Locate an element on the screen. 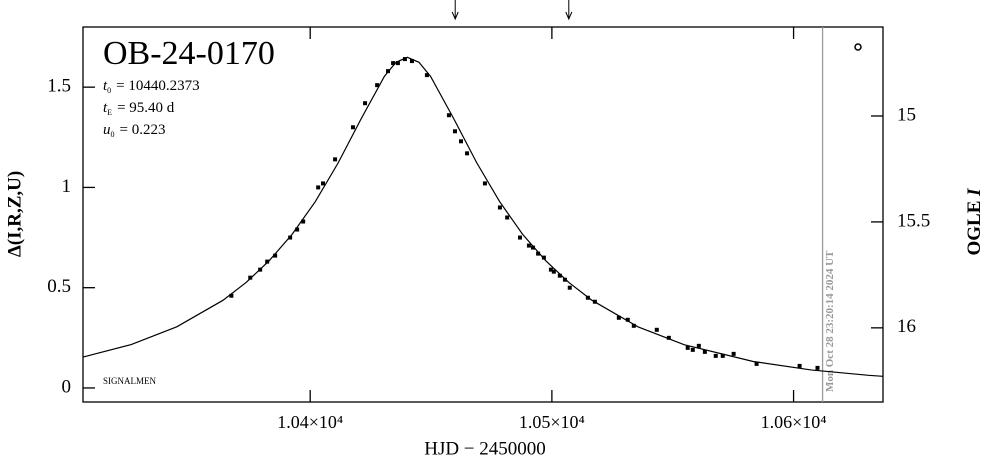  y-tick-label: 1.5 is located at coordinates (59, 86).